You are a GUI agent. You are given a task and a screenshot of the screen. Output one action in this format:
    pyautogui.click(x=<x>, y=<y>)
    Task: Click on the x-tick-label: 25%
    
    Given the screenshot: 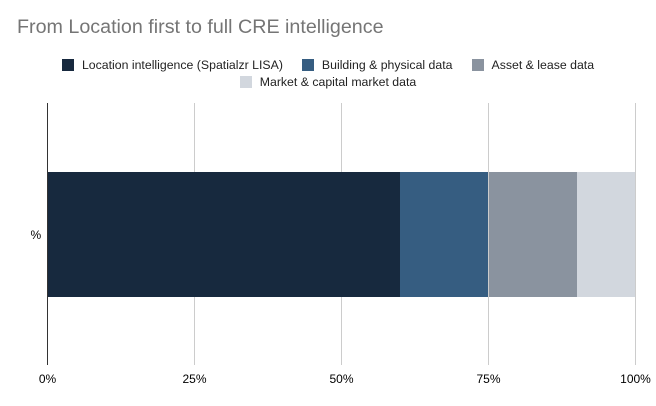 What is the action you would take?
    pyautogui.click(x=194, y=379)
    